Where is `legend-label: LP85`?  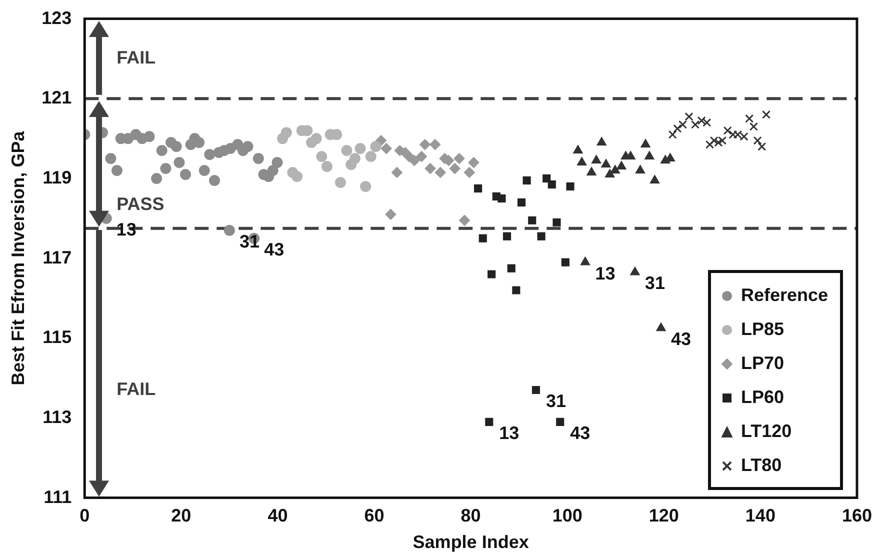
legend-label: LP85 is located at coordinates (762, 329).